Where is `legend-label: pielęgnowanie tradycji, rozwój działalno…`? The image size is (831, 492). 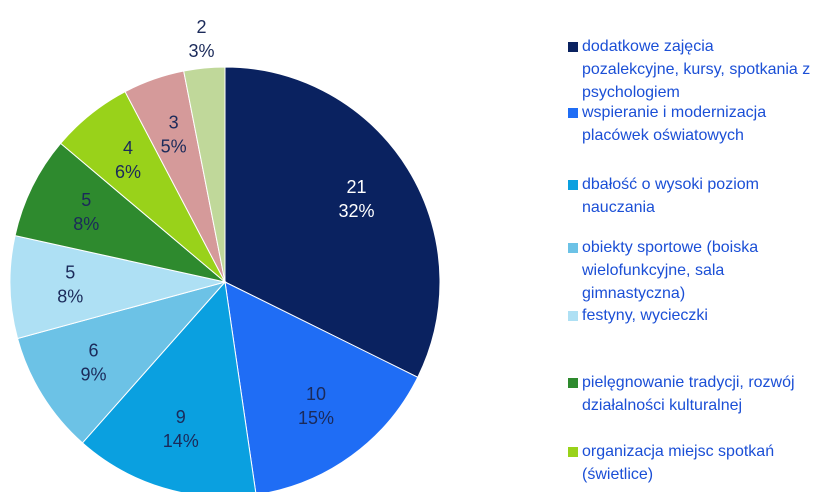
legend-label: pielęgnowanie tradycji, rozwój działalno… is located at coordinates (688, 394).